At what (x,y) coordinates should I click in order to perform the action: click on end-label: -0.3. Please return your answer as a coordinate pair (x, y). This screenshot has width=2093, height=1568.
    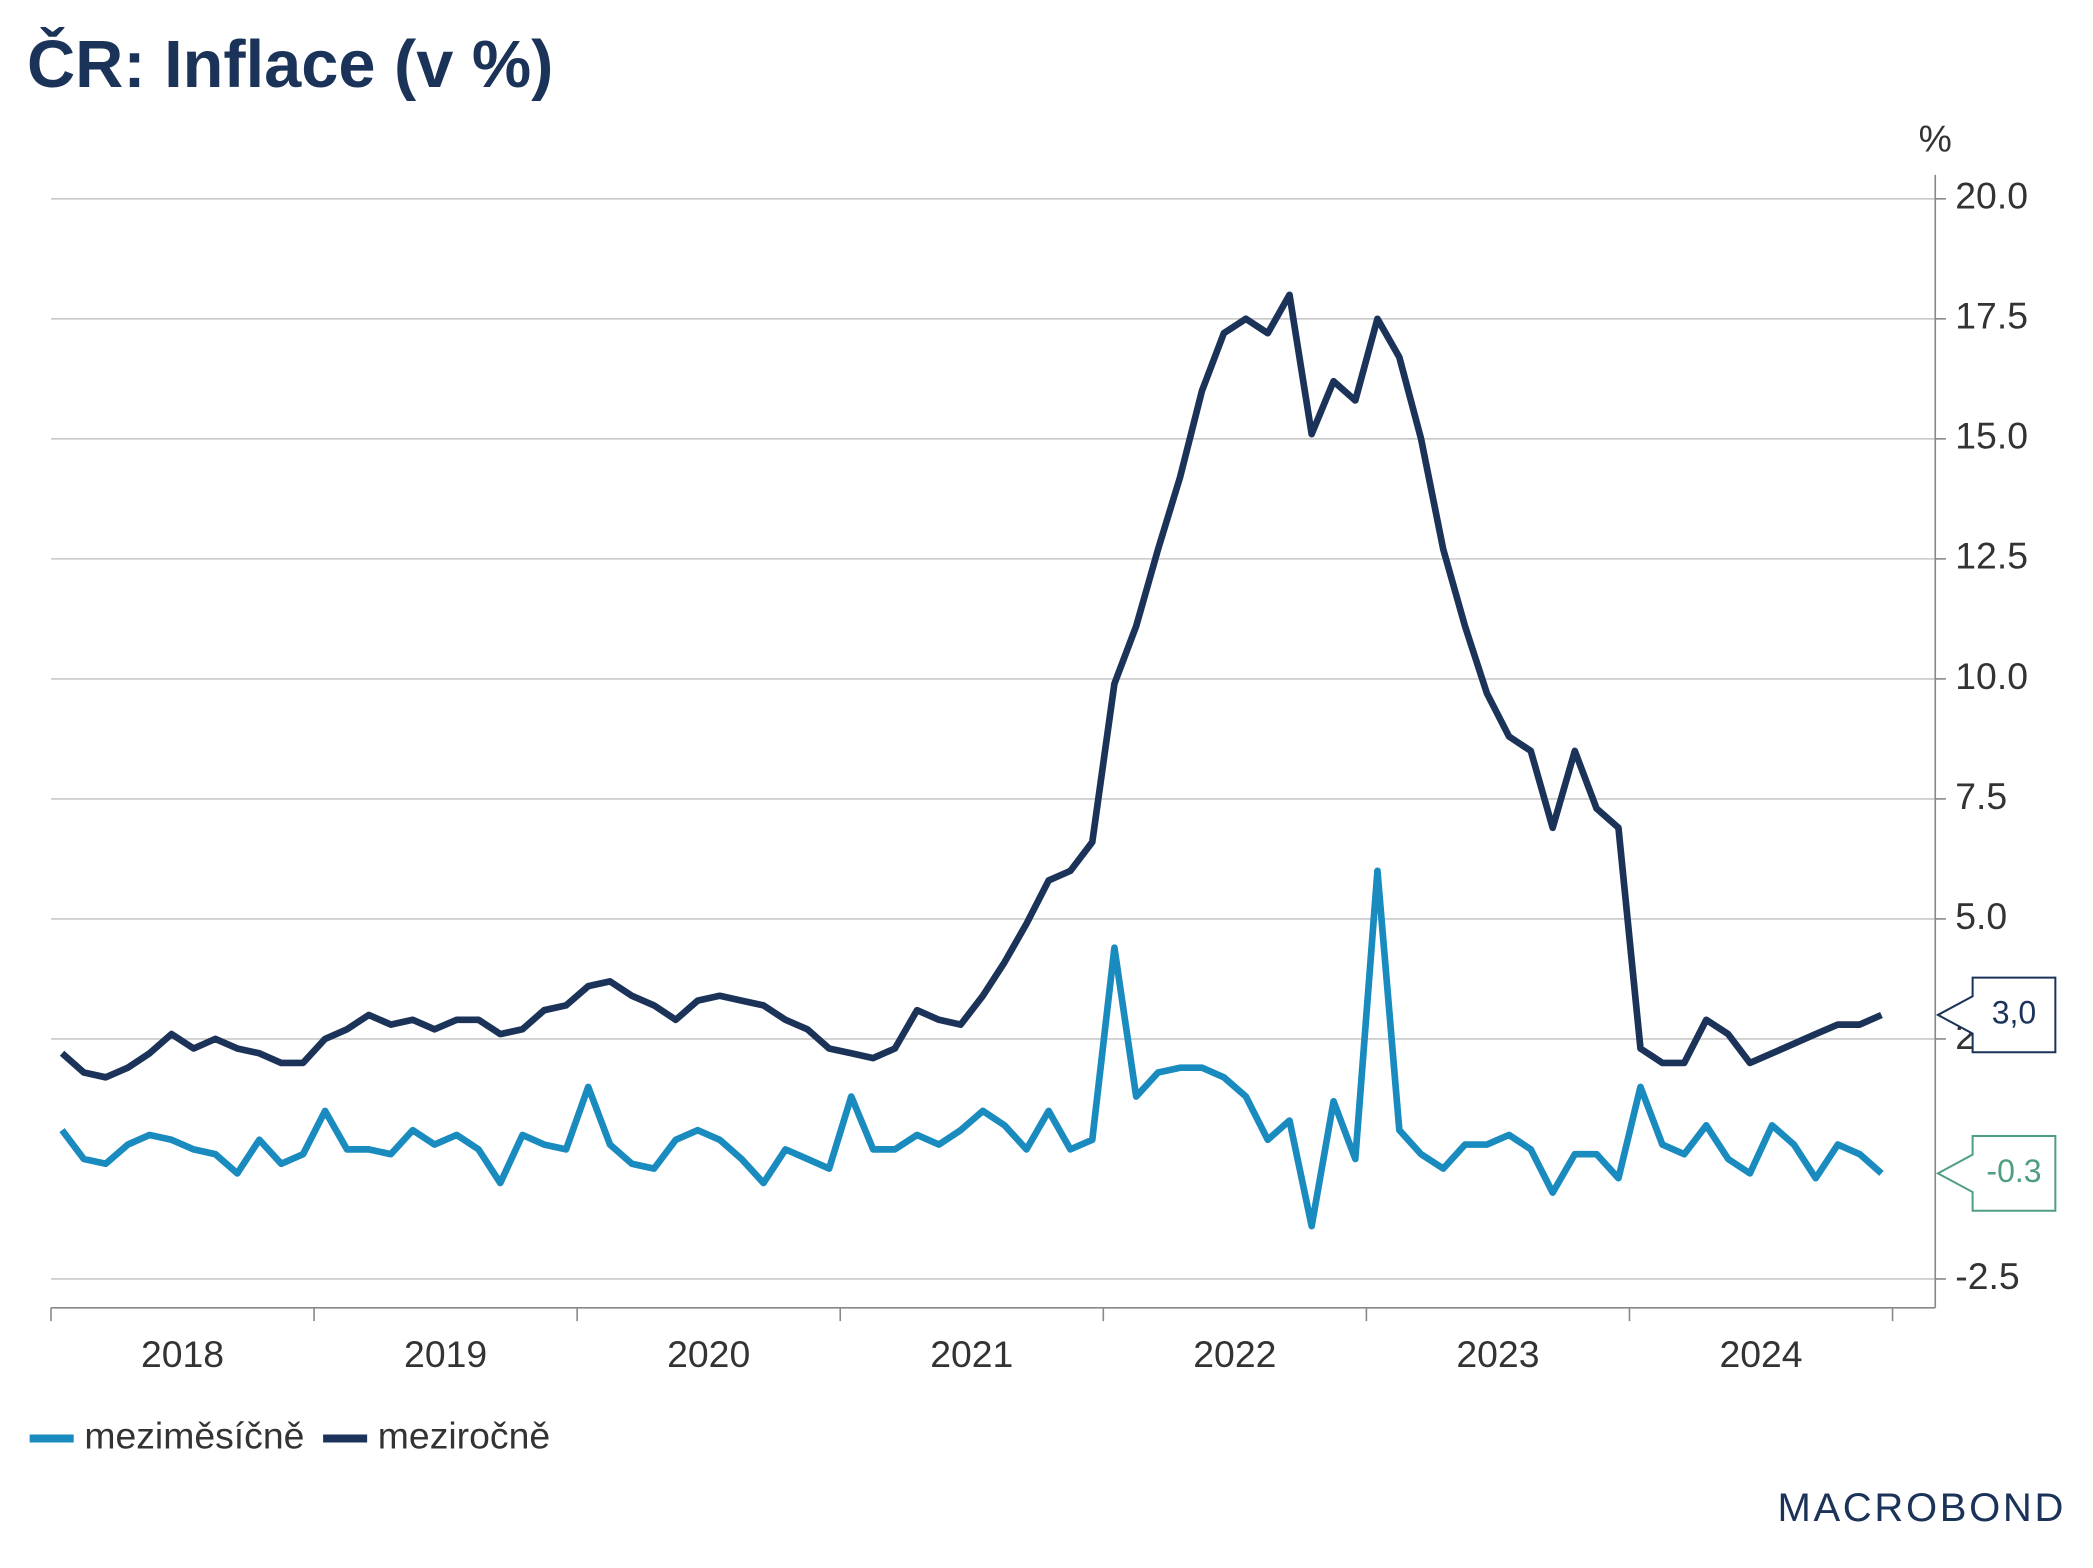
    Looking at the image, I should click on (2013, 1171).